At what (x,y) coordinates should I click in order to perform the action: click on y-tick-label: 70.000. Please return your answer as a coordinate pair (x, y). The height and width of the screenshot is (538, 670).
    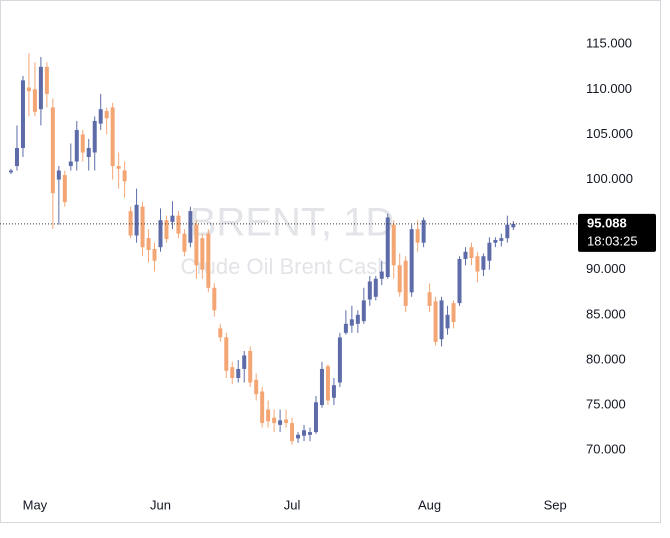
    Looking at the image, I should click on (606, 449).